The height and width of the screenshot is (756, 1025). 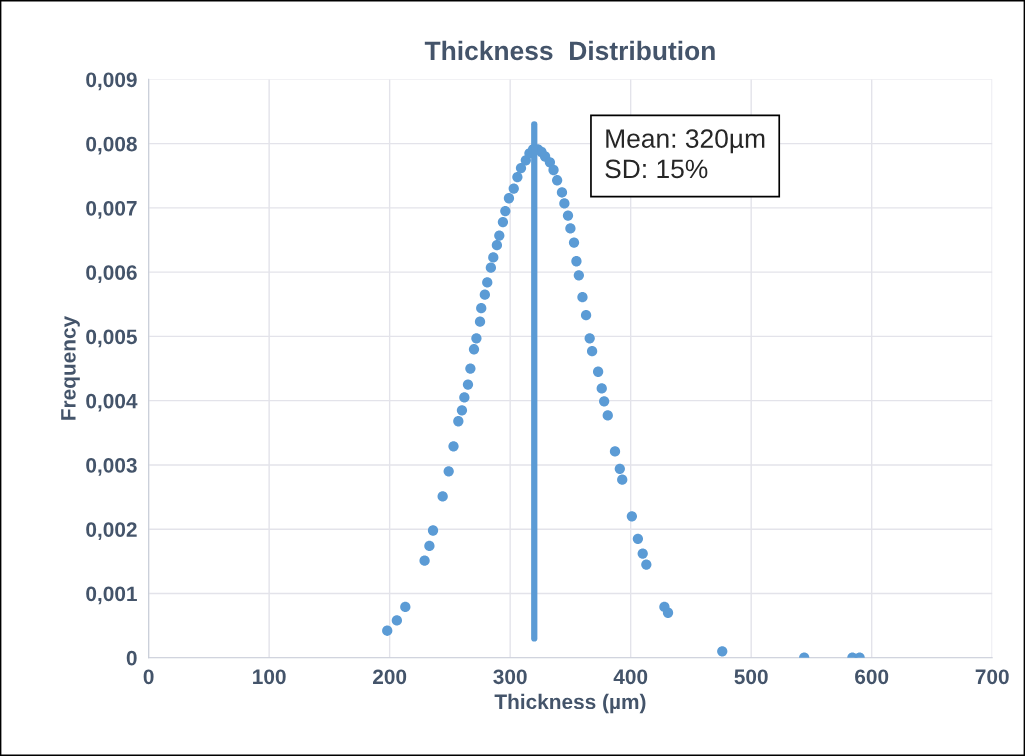 I want to click on y-tick-label: 0,002, so click(x=111, y=531).